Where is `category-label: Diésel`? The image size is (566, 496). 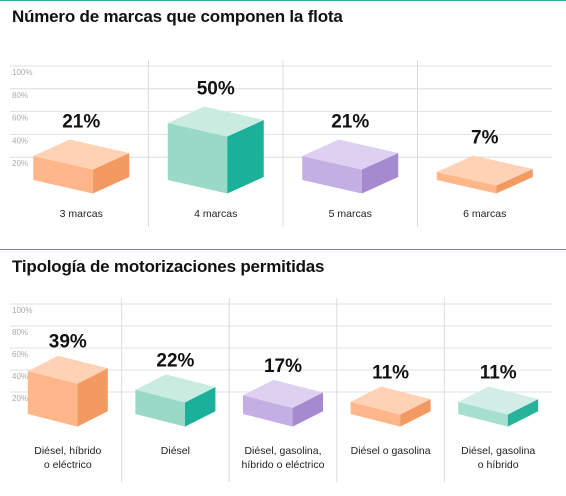
category-label: Diésel is located at coordinates (175, 451).